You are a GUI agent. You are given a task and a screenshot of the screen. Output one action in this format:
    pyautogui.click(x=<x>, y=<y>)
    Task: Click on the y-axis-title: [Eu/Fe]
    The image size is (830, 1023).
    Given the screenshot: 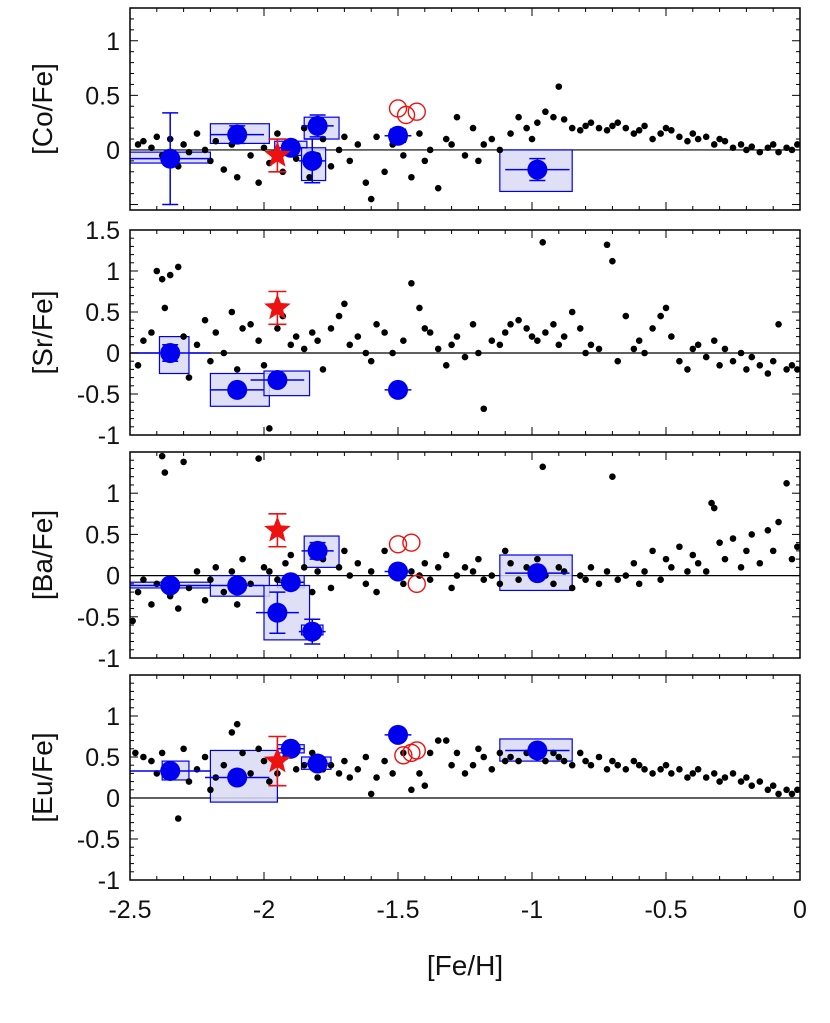 What is the action you would take?
    pyautogui.click(x=42, y=777)
    